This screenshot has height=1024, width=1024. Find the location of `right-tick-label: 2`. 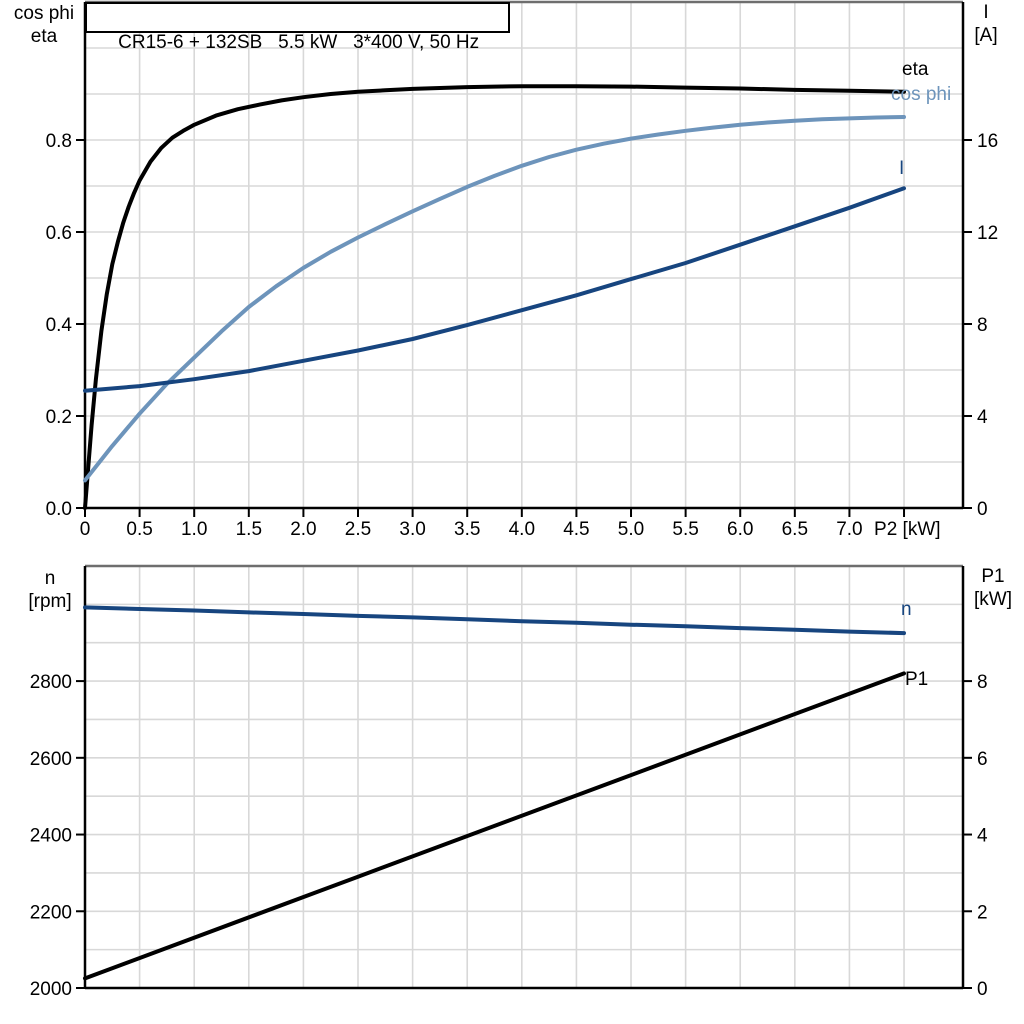

right-tick-label: 2 is located at coordinates (982, 912).